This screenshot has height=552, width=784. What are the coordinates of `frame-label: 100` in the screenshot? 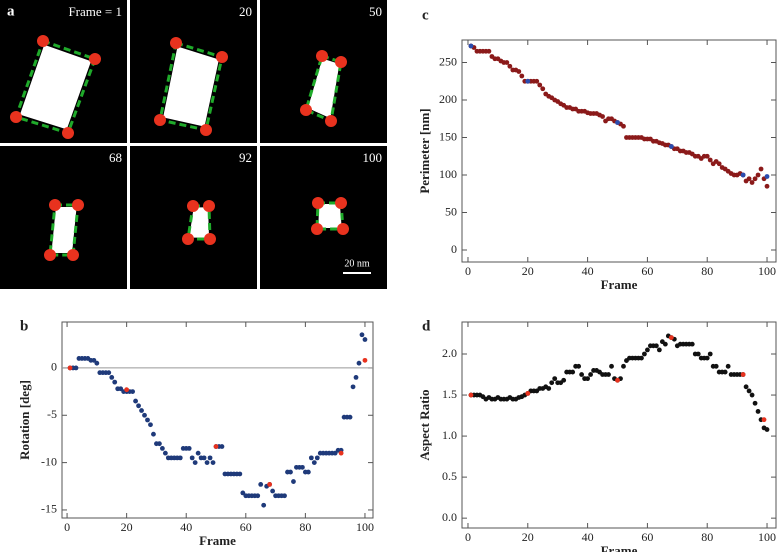 It's located at (373, 157).